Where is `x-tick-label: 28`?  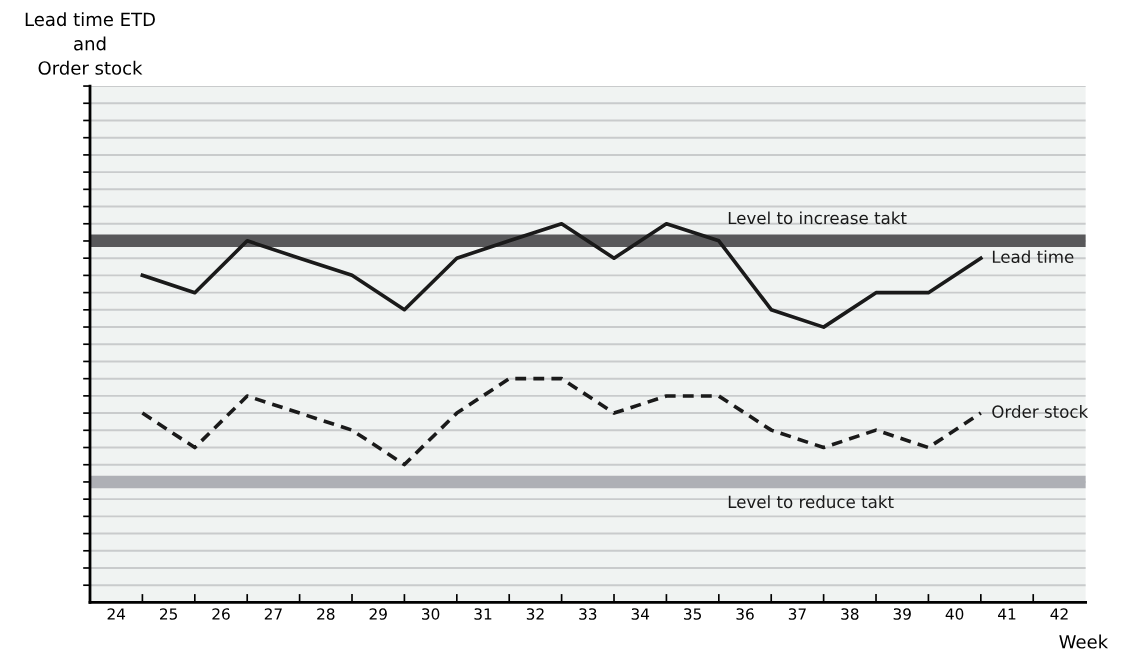 x-tick-label: 28 is located at coordinates (326, 614).